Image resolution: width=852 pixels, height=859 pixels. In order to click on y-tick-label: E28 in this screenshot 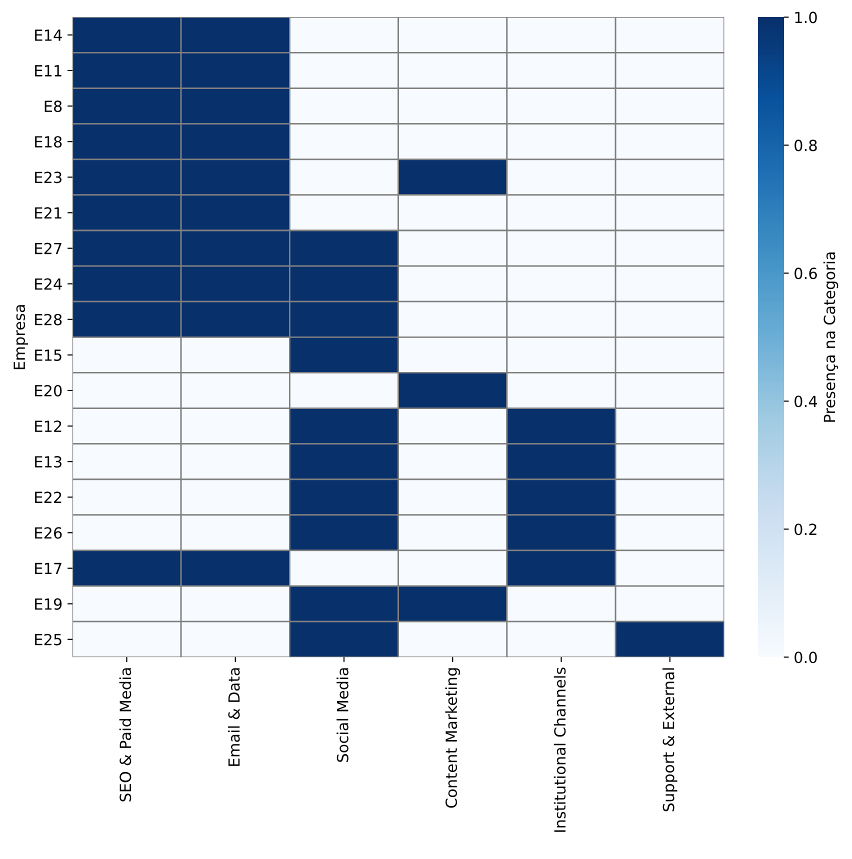, I will do `click(48, 320)`.